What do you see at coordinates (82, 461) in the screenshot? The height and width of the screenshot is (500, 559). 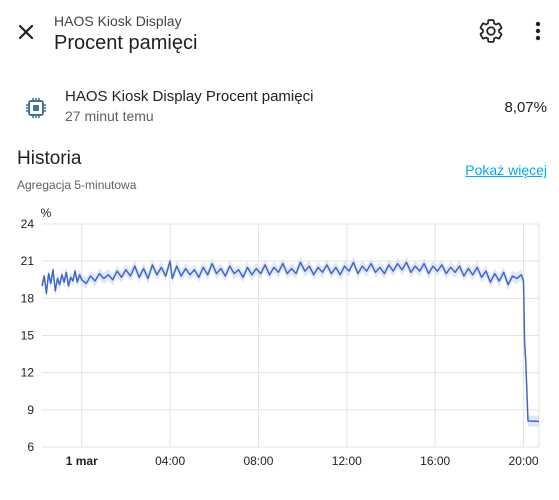 I see `x-tick-label: 1 mar` at bounding box center [82, 461].